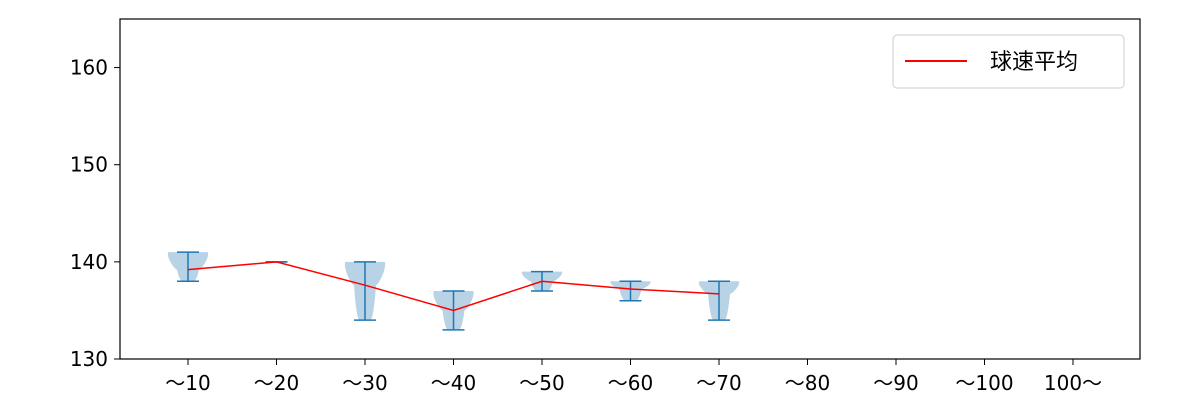 This screenshot has width=1200, height=400. I want to click on legend: 球速平均, so click(1008, 61).